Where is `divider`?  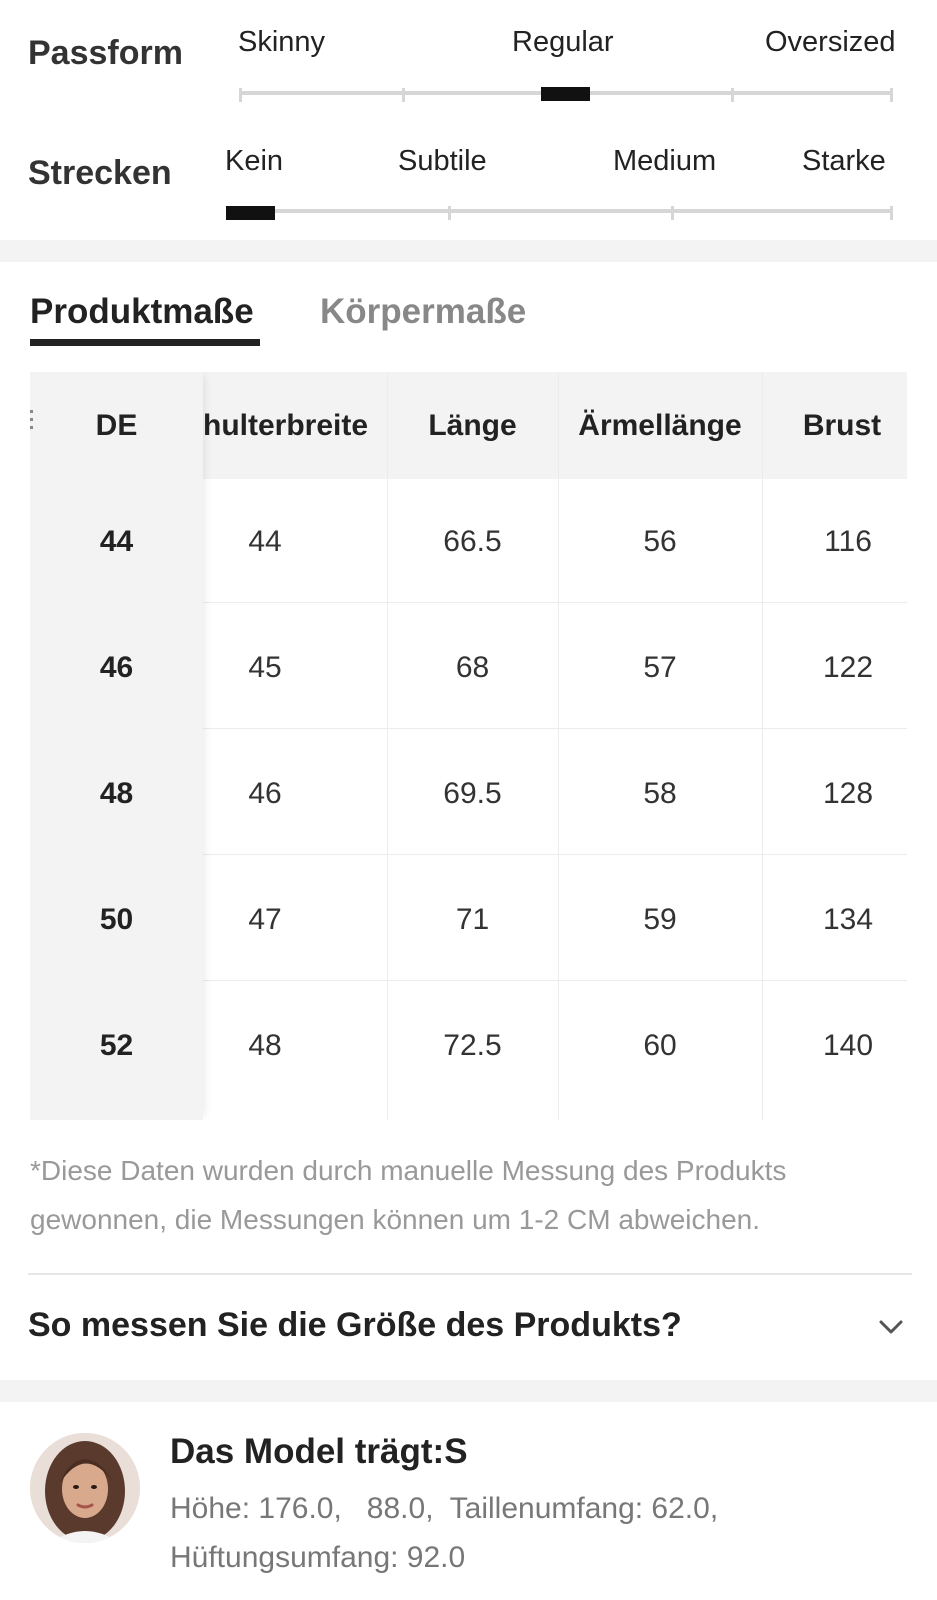 divider is located at coordinates (470, 1274).